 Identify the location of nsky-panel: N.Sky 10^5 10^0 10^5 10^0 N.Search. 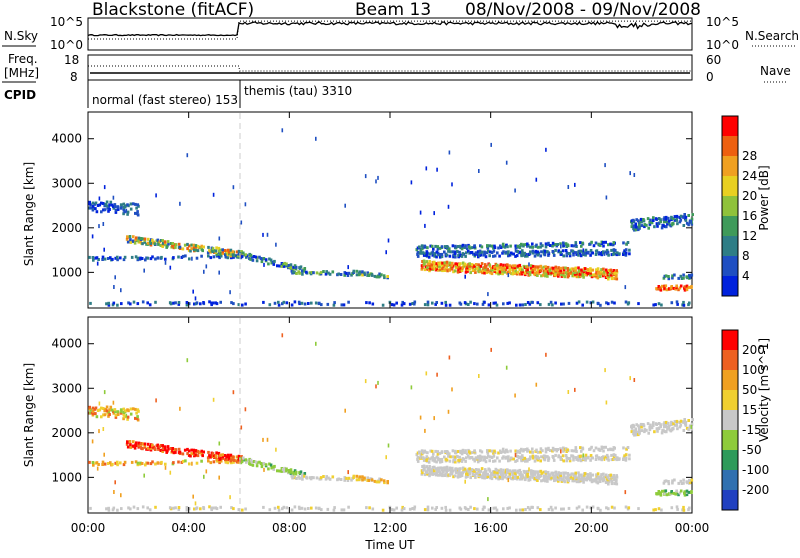
(400, 33).